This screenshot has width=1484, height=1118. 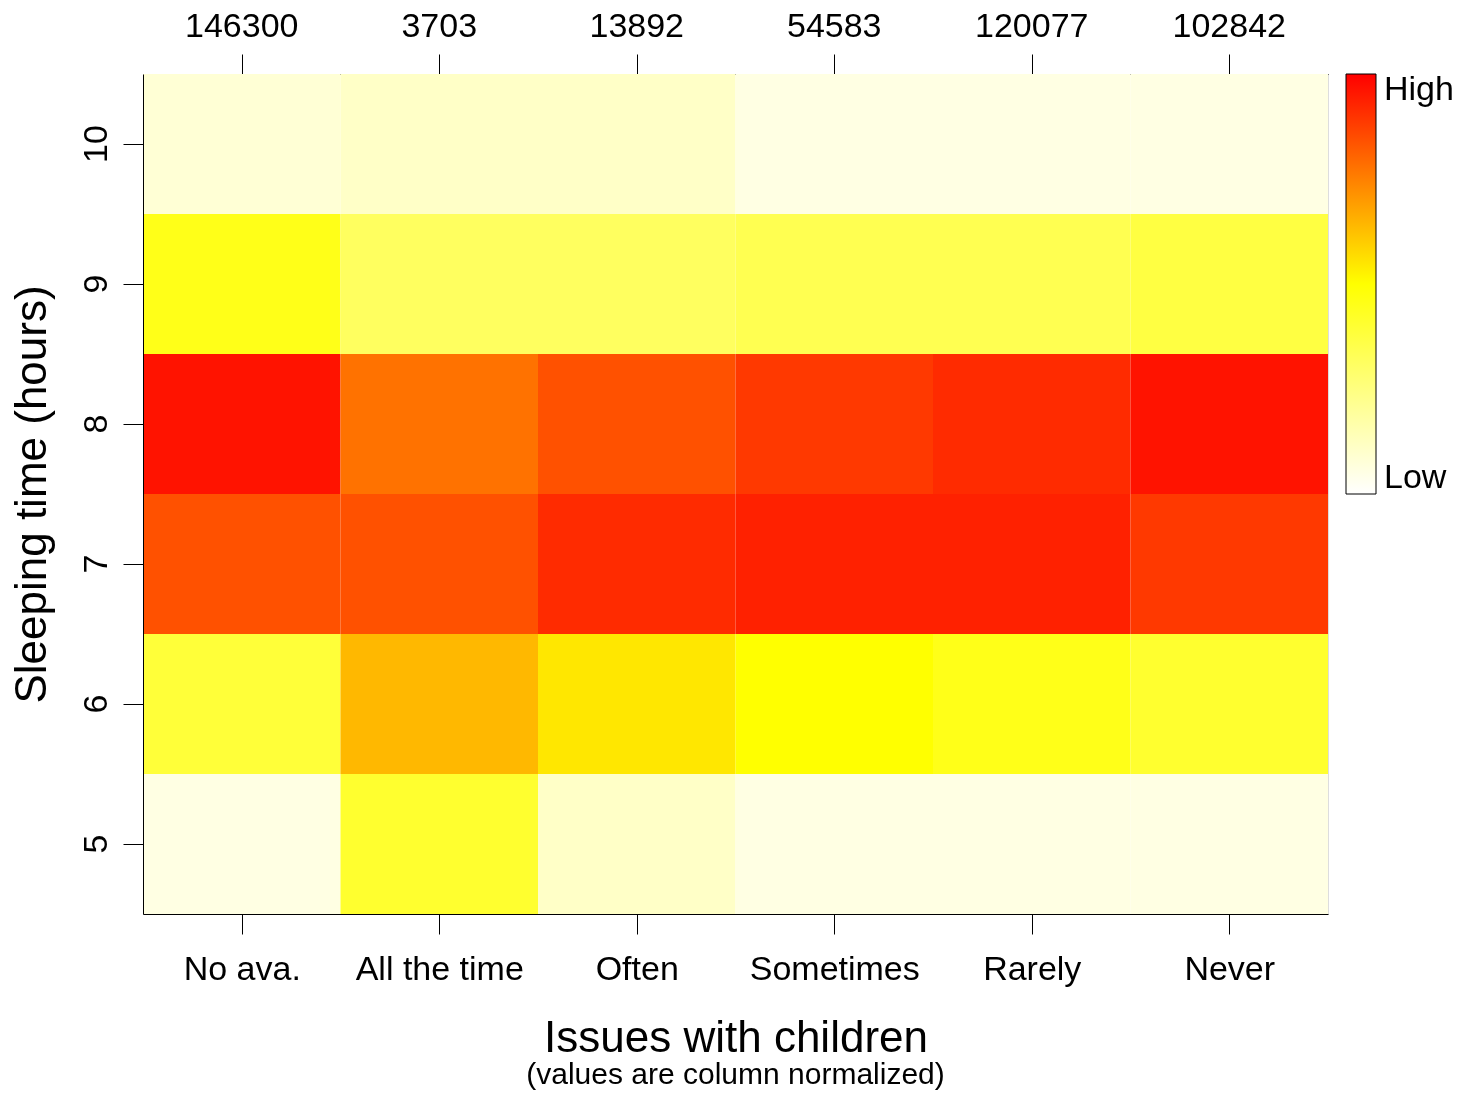 I want to click on y-tick-label: 9, so click(x=94, y=284).